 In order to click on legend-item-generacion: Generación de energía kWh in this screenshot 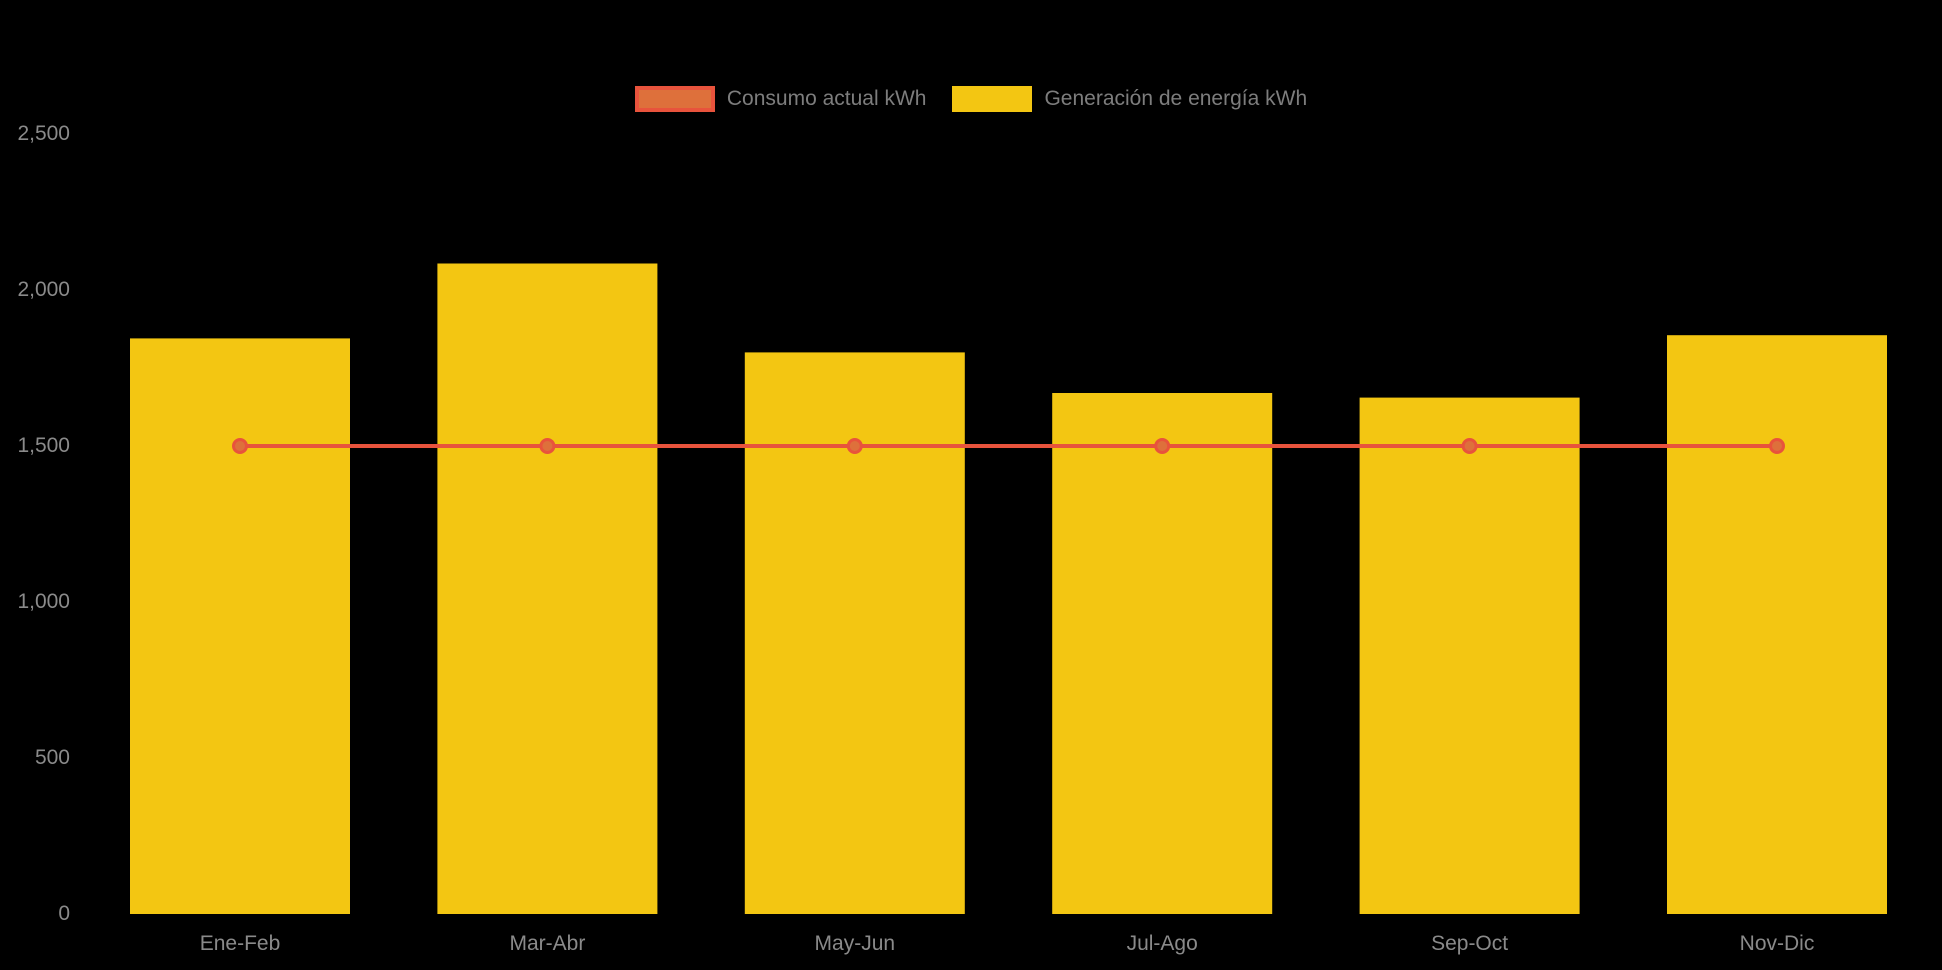, I will do `click(1129, 99)`.